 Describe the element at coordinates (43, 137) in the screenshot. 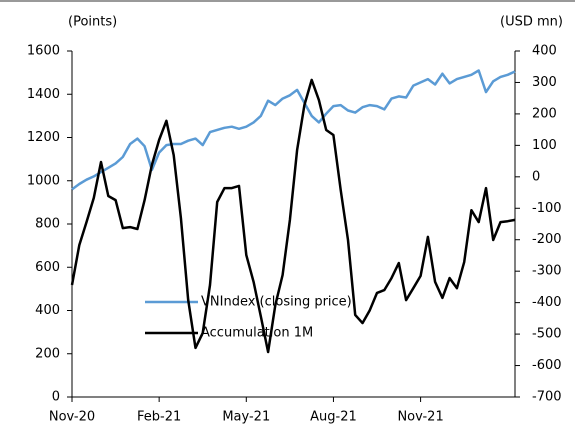

I see `y-tick-label: 1200` at that location.